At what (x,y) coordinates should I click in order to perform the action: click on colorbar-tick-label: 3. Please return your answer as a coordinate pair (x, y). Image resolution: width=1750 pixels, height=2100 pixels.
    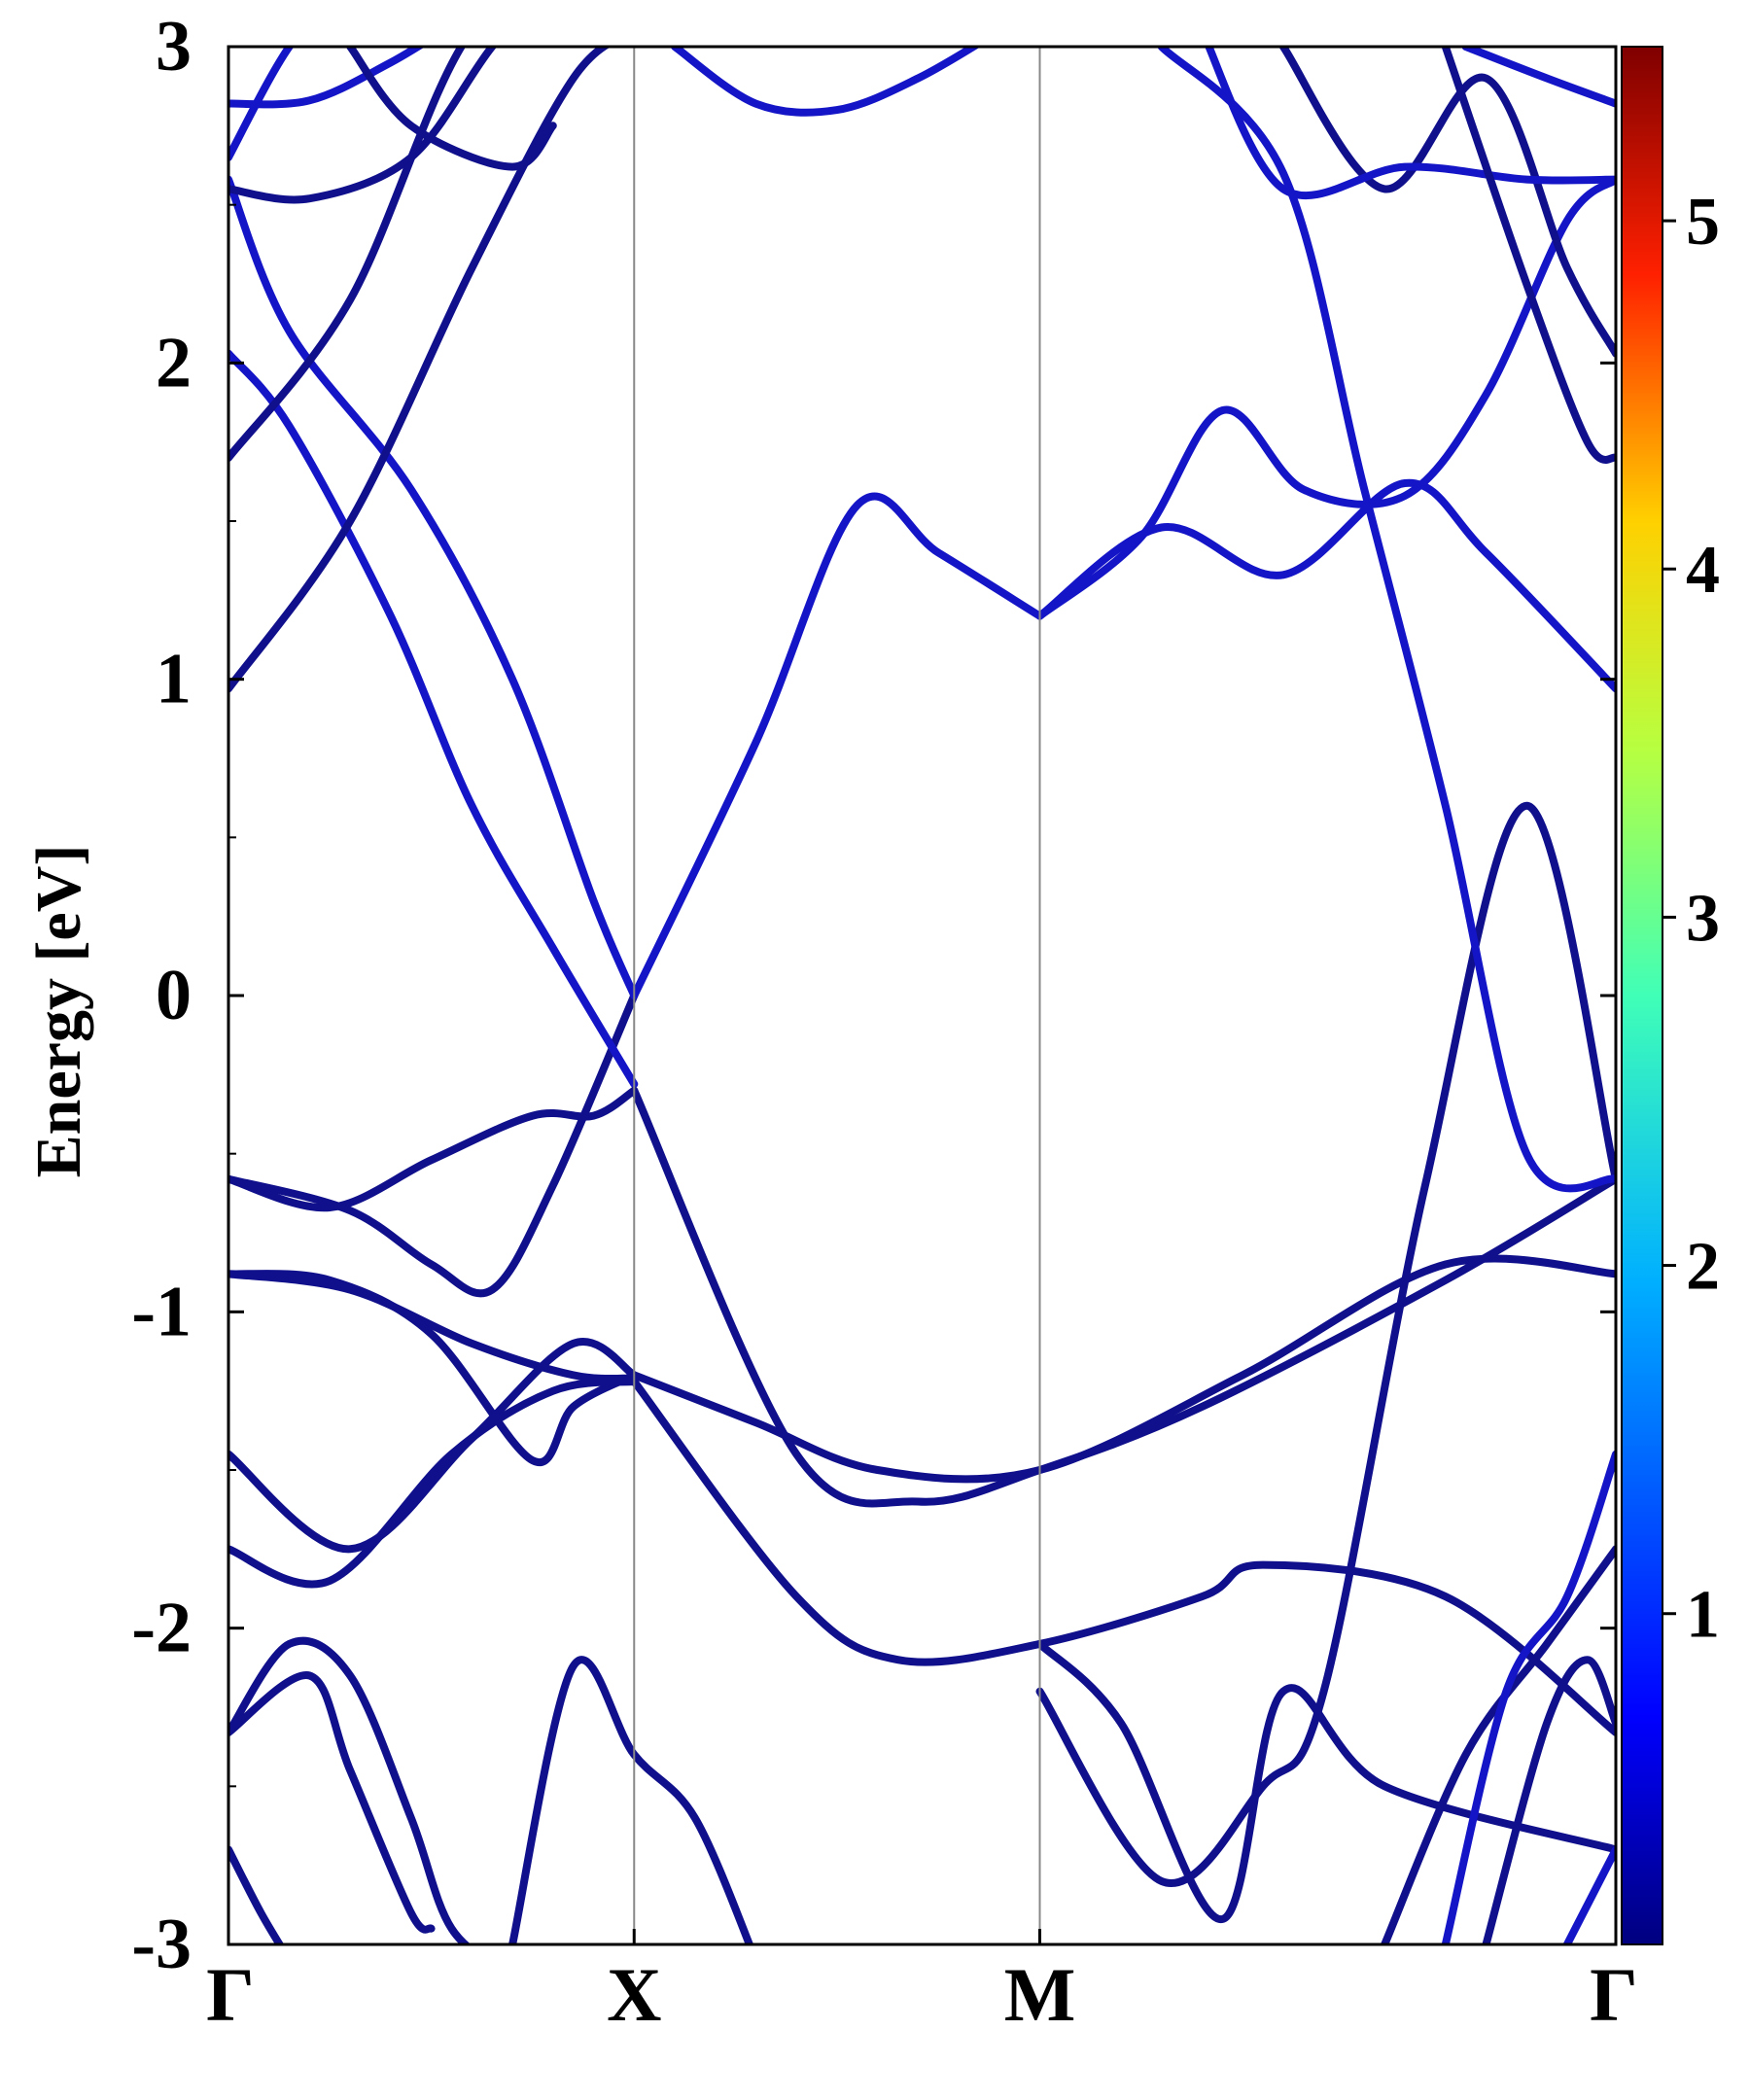
    Looking at the image, I should click on (1703, 918).